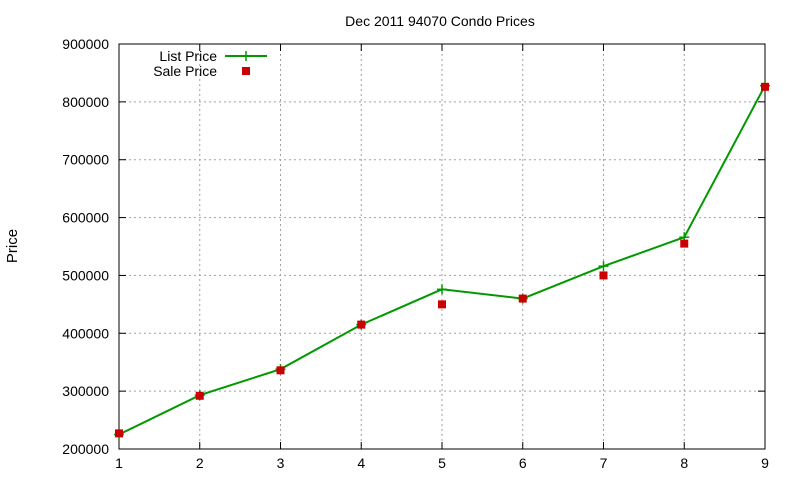 The width and height of the screenshot is (800, 485). I want to click on x-tick-label: 6, so click(523, 463).